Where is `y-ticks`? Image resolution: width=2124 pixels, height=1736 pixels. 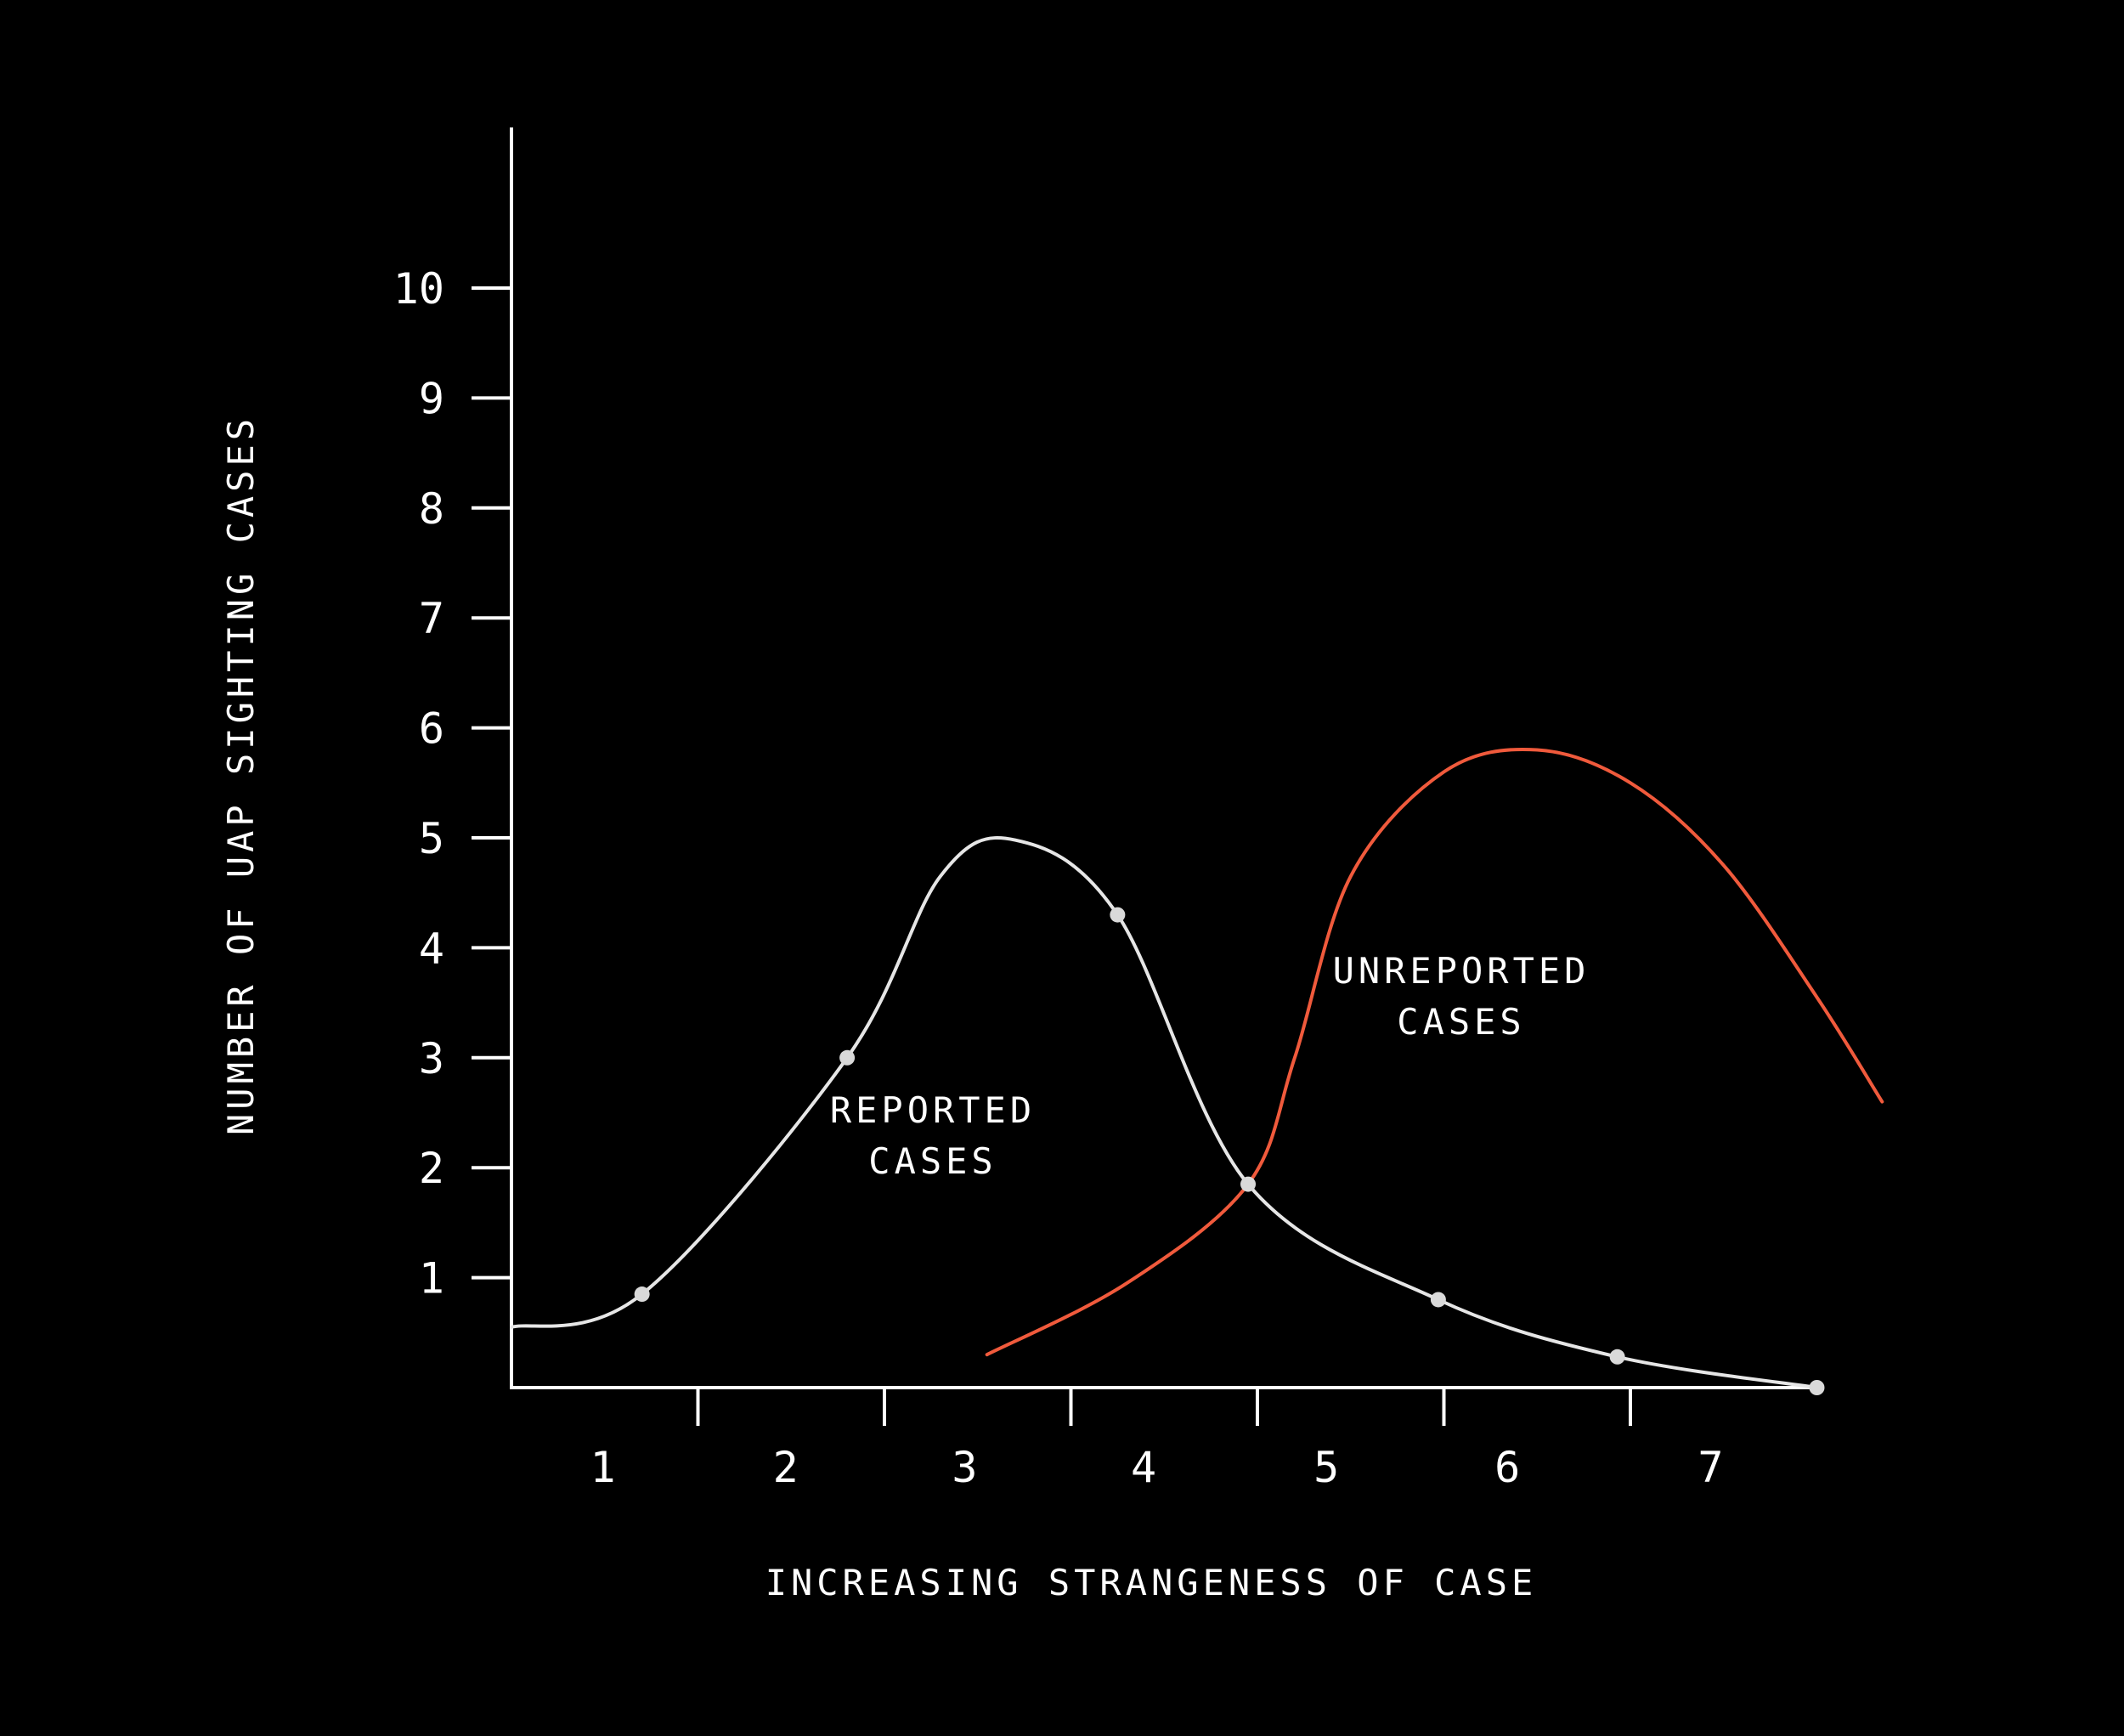
y-ticks is located at coordinates (491, 783).